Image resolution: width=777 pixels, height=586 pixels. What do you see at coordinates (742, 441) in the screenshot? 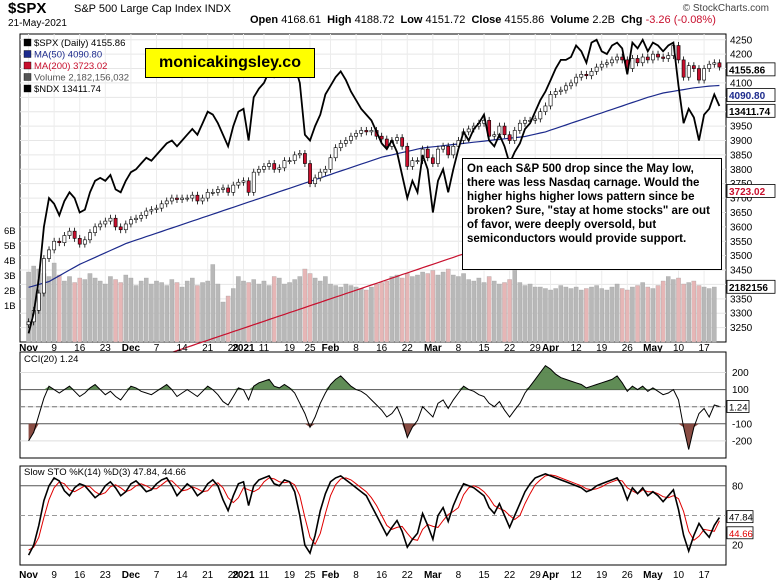
I see `cci-tick-label: -200` at bounding box center [742, 441].